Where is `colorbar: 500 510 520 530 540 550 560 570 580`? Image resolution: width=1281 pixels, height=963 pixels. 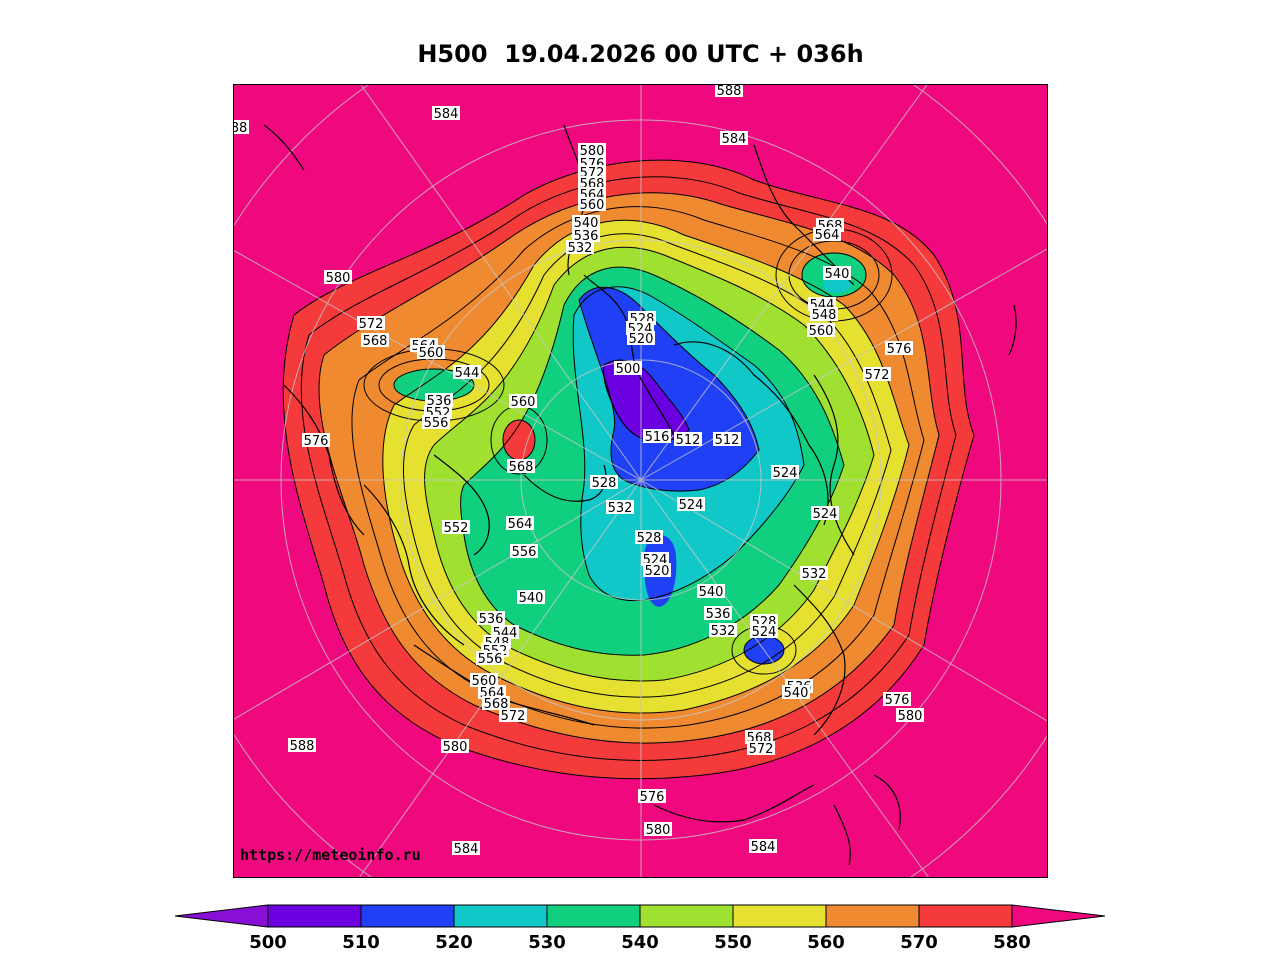
colorbar: 500 510 520 530 540 550 560 570 580 is located at coordinates (640, 928).